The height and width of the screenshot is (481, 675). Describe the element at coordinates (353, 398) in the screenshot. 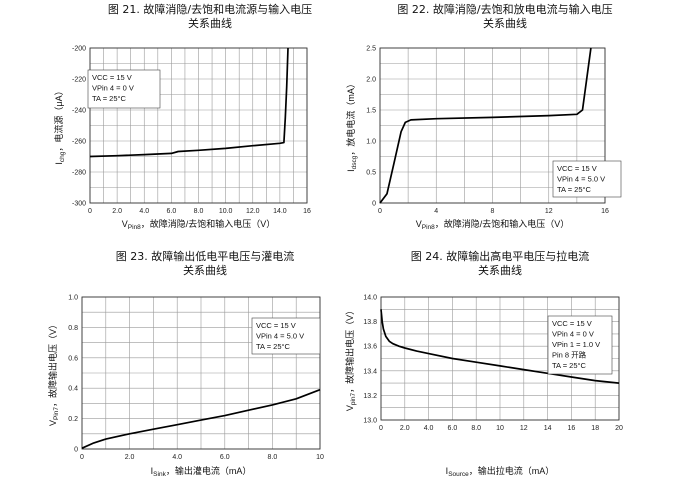

I see `y-axis-label-sub: pin7` at that location.